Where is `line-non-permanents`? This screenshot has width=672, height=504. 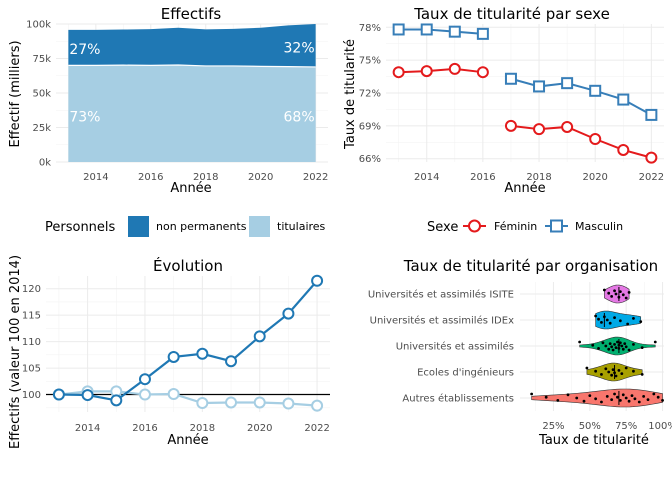 line-non-permanents is located at coordinates (188, 341).